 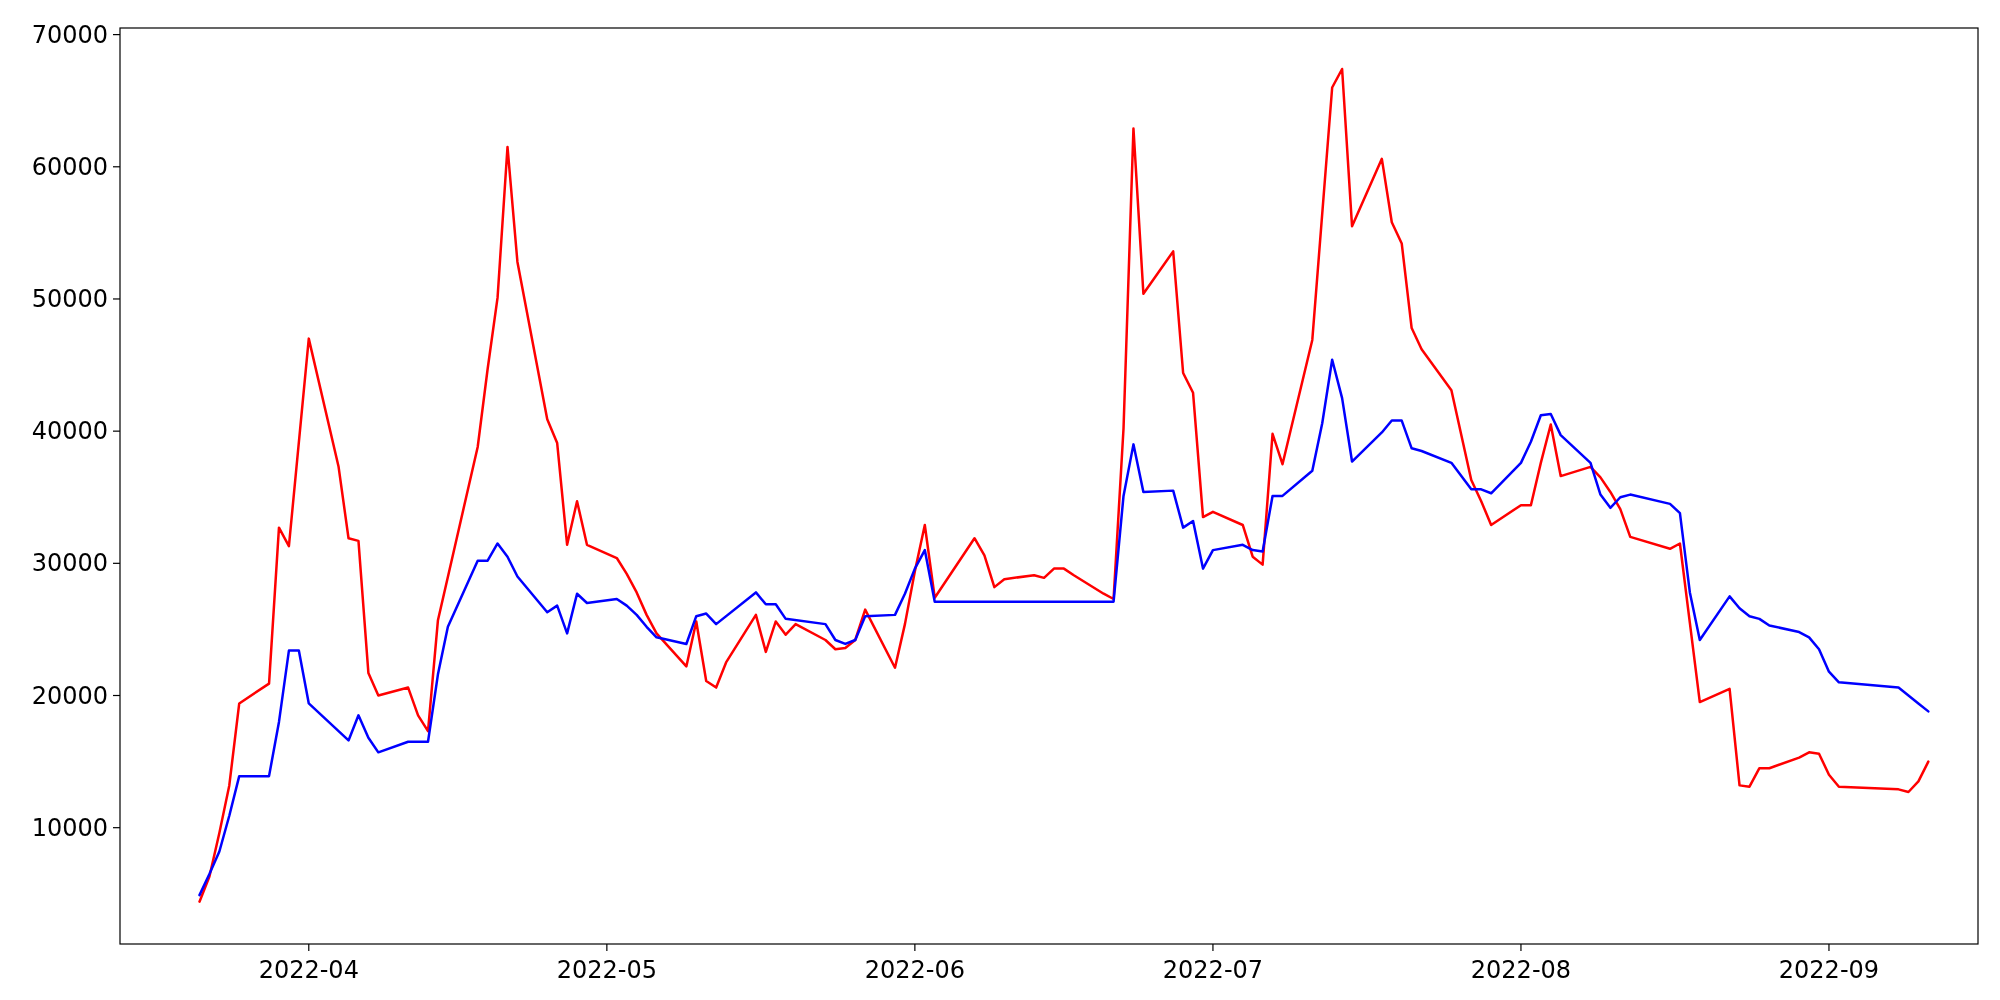 I want to click on y-tick-label: 50000, so click(x=69, y=298).